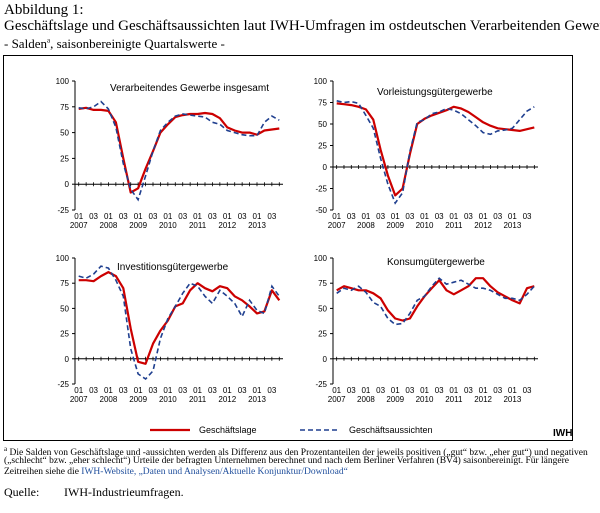 This screenshot has width=600, height=513. What do you see at coordinates (63, 384) in the screenshot?
I see `y-tick-label: -25` at bounding box center [63, 384].